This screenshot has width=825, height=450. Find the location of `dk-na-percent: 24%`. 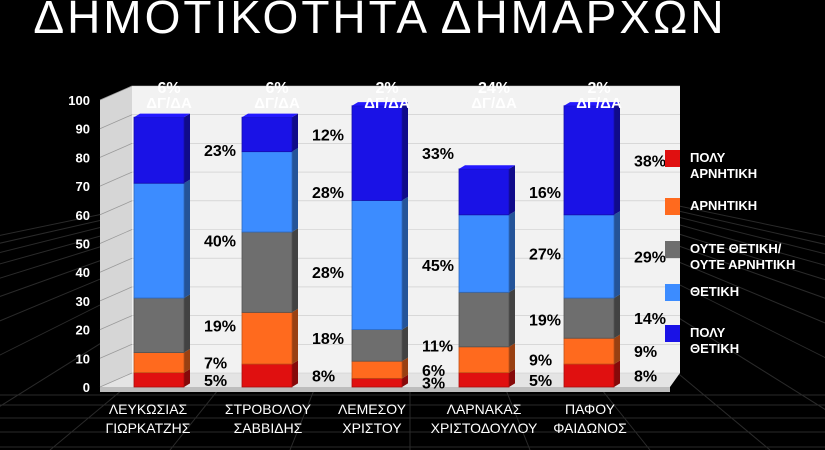

dk-na-percent: 24% is located at coordinates (494, 88).